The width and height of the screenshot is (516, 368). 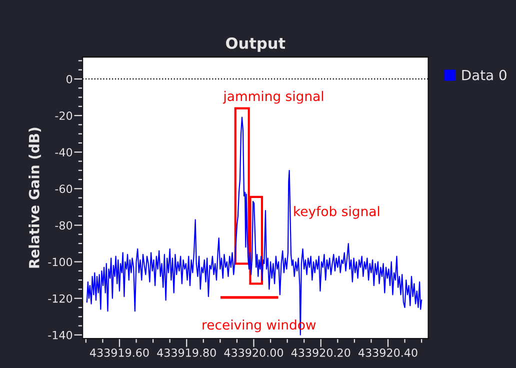 What do you see at coordinates (320, 352) in the screenshot?
I see `x-tick-label: 433920.20` at bounding box center [320, 352].